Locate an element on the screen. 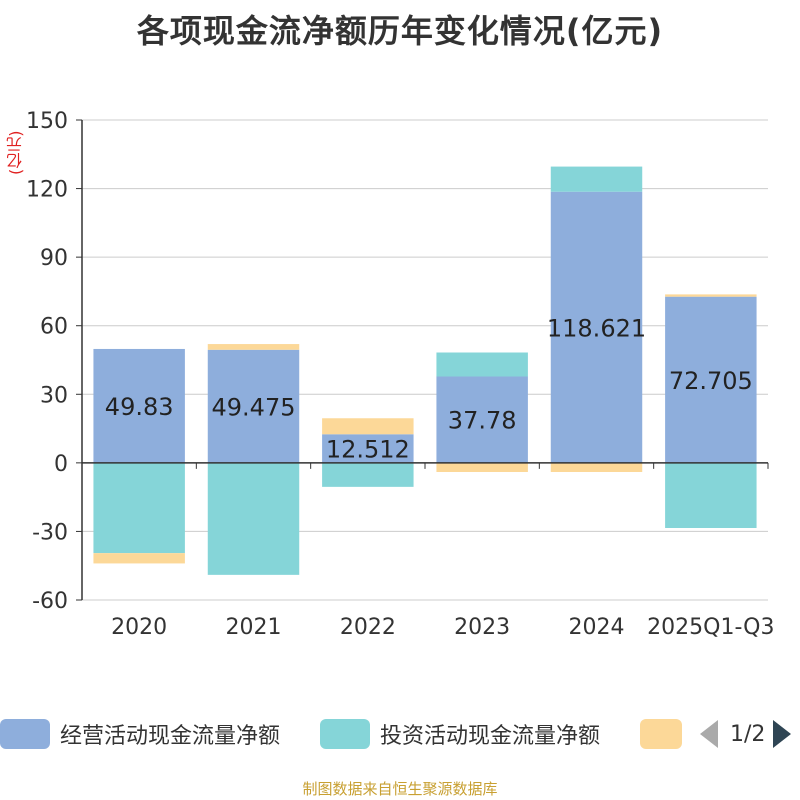 This screenshot has height=800, width=800. legend-item-investing: 投资活动现金流量净额 is located at coordinates (460, 734).